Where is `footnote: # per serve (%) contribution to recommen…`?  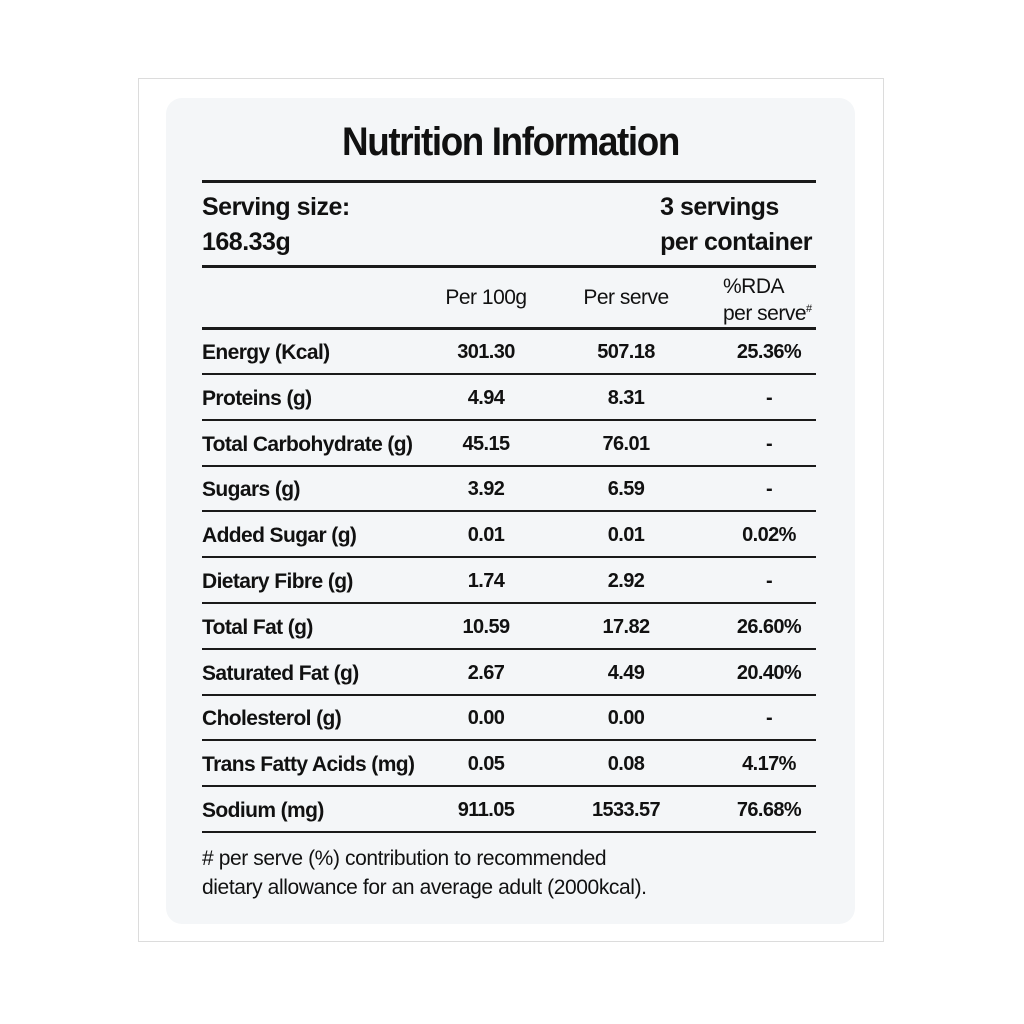 footnote: # per serve (%) contribution to recommen… is located at coordinates (502, 873).